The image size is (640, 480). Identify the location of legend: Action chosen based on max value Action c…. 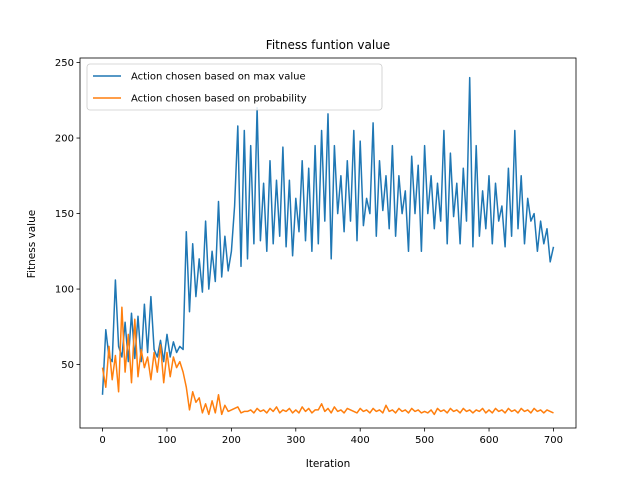
(234, 87).